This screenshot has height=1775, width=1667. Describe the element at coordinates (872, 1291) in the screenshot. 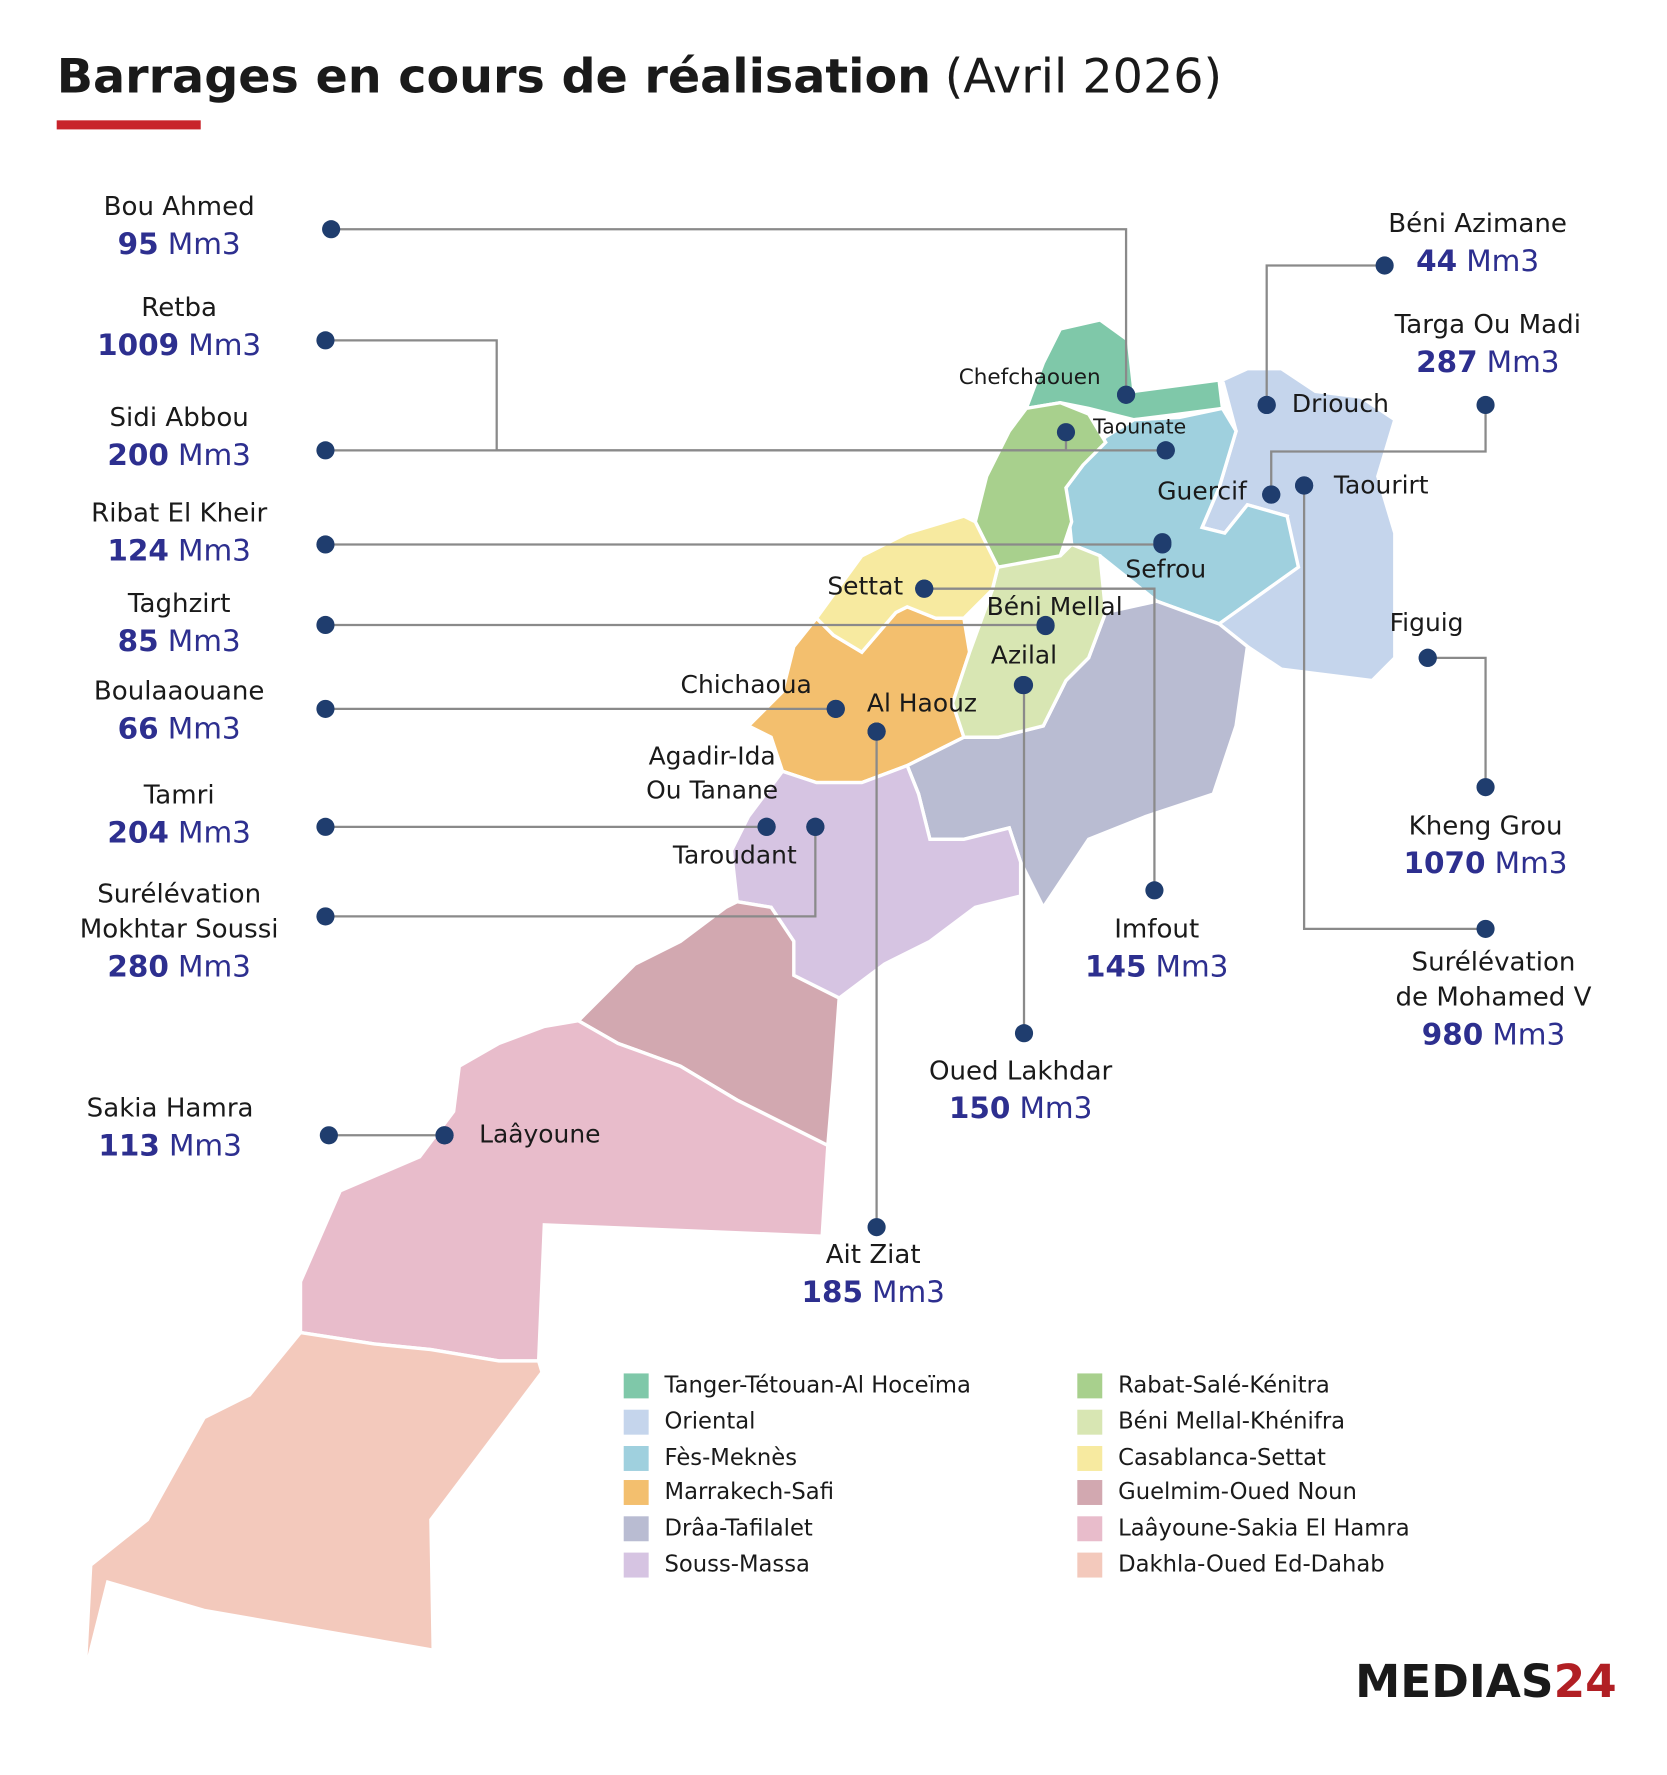

I see `dam-volume: 185 Mm3` at that location.